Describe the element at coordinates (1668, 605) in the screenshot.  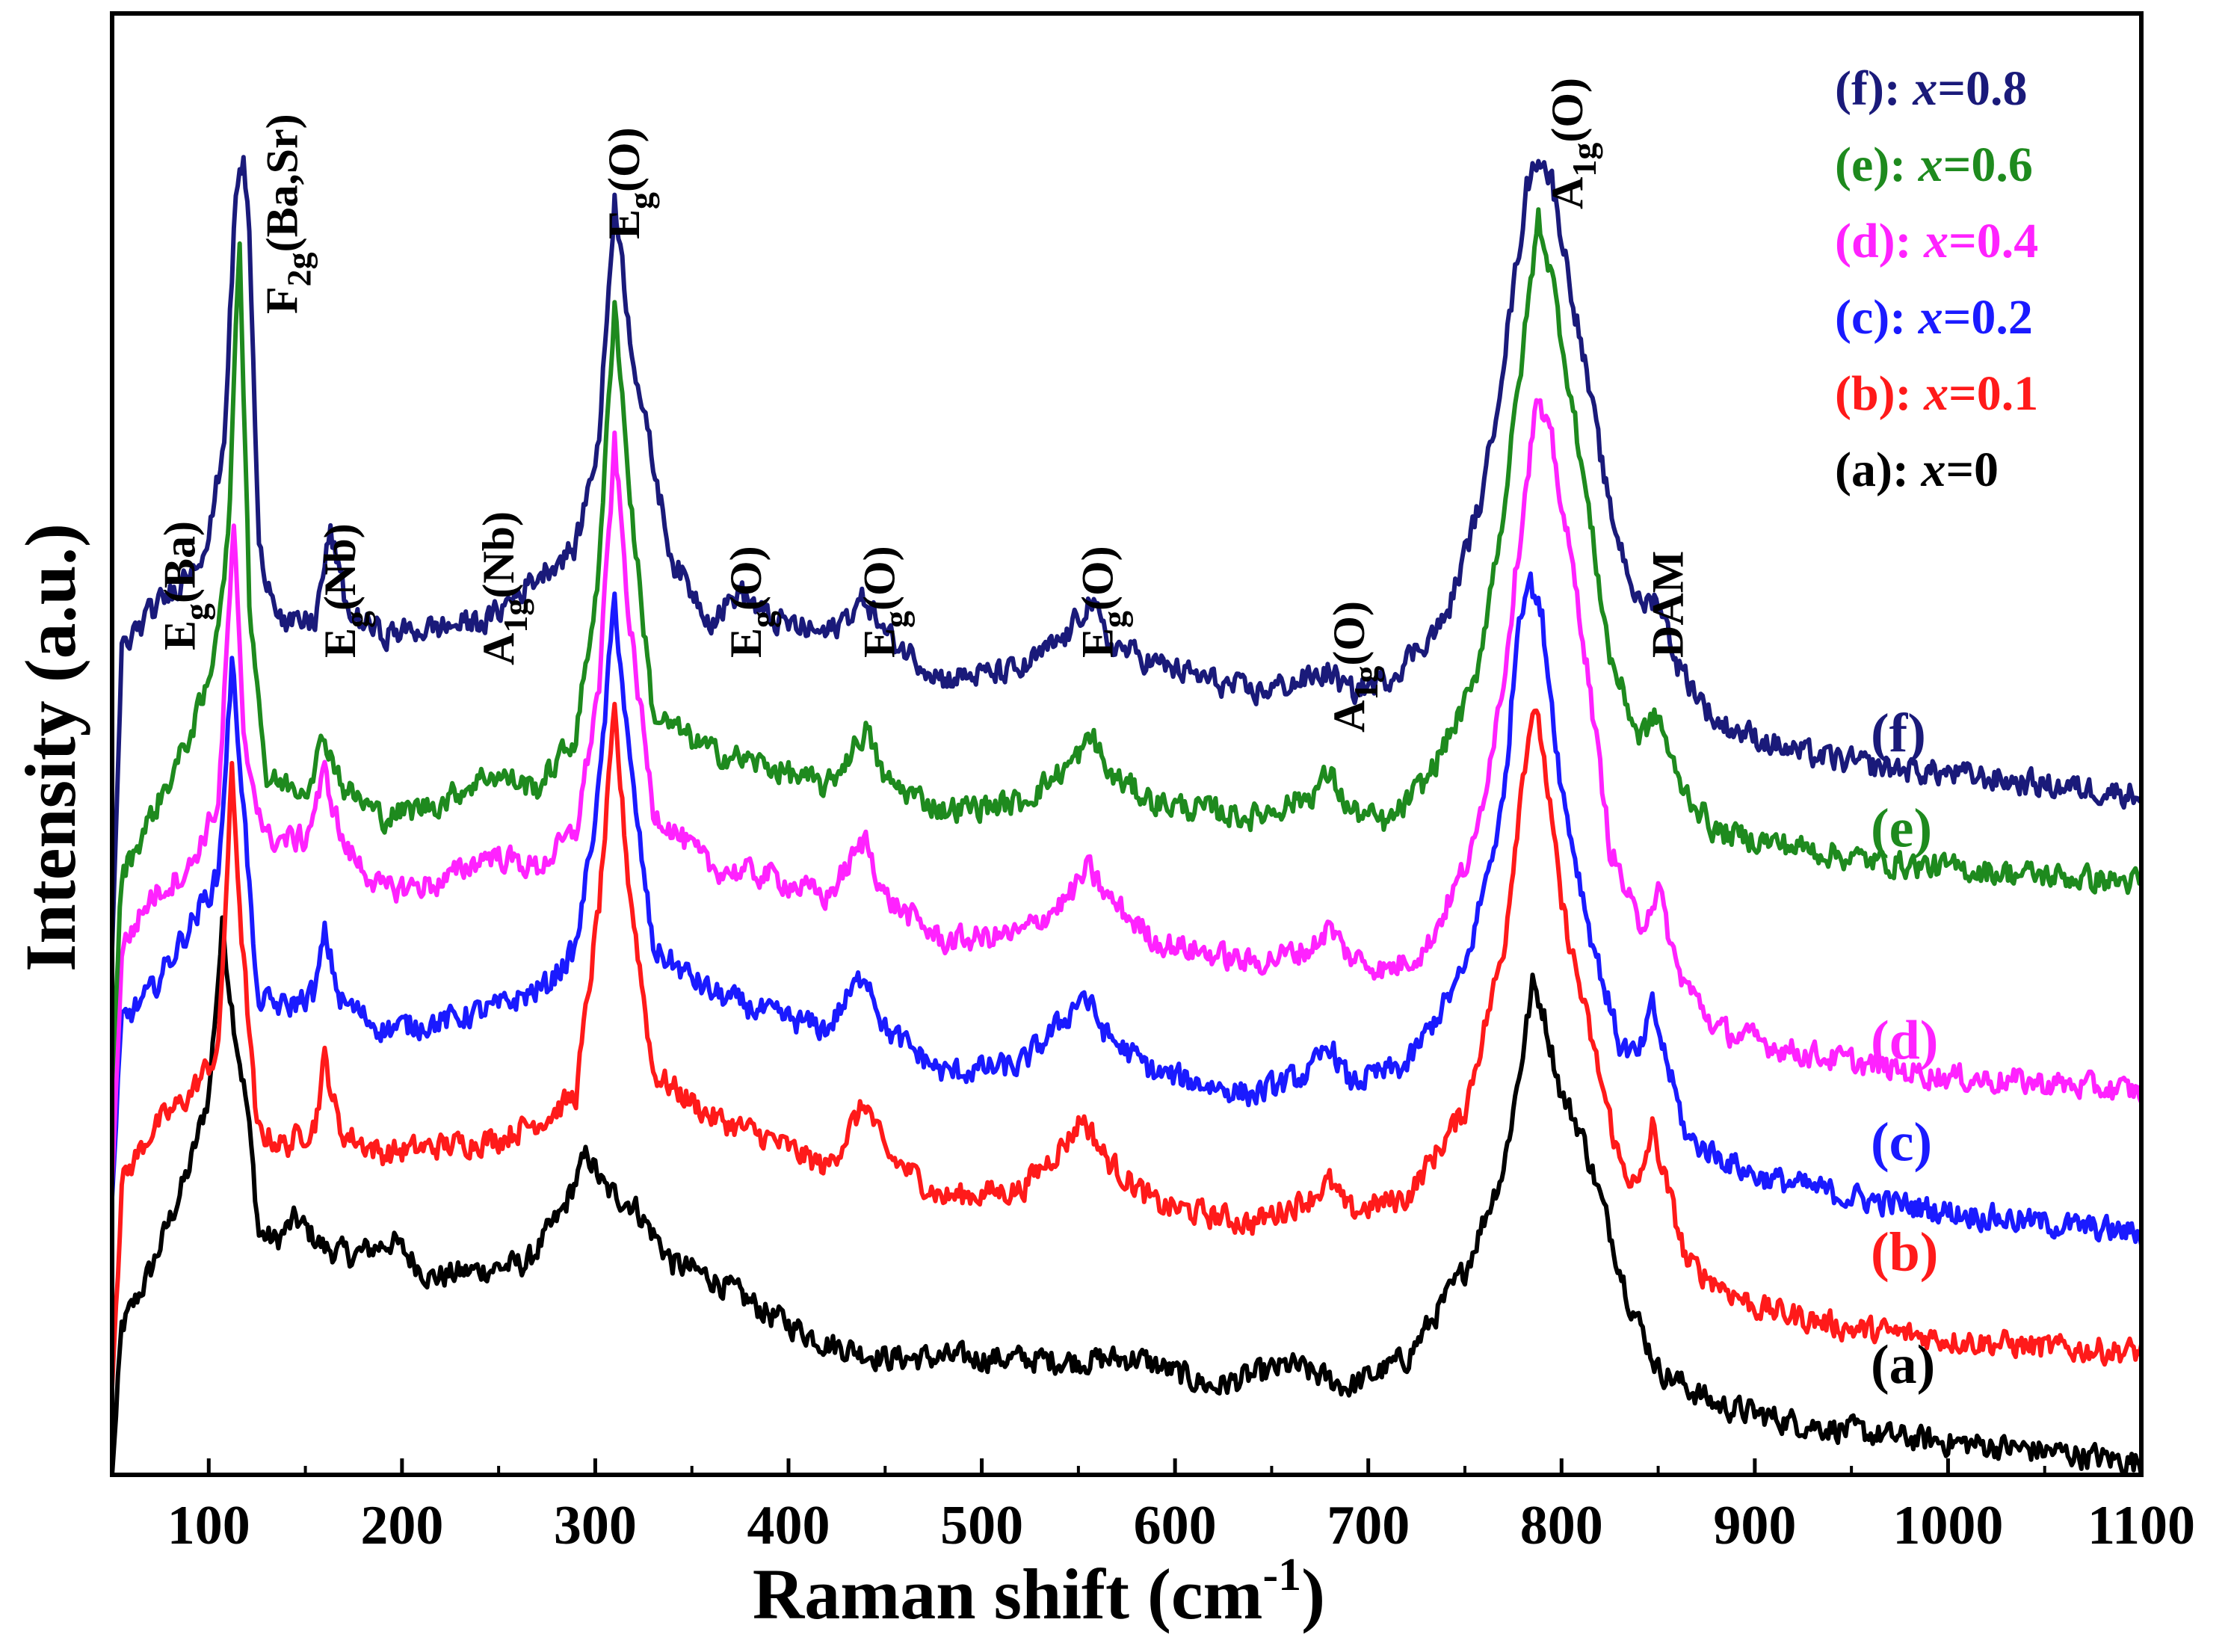
I see `peak-label: DAM` at that location.